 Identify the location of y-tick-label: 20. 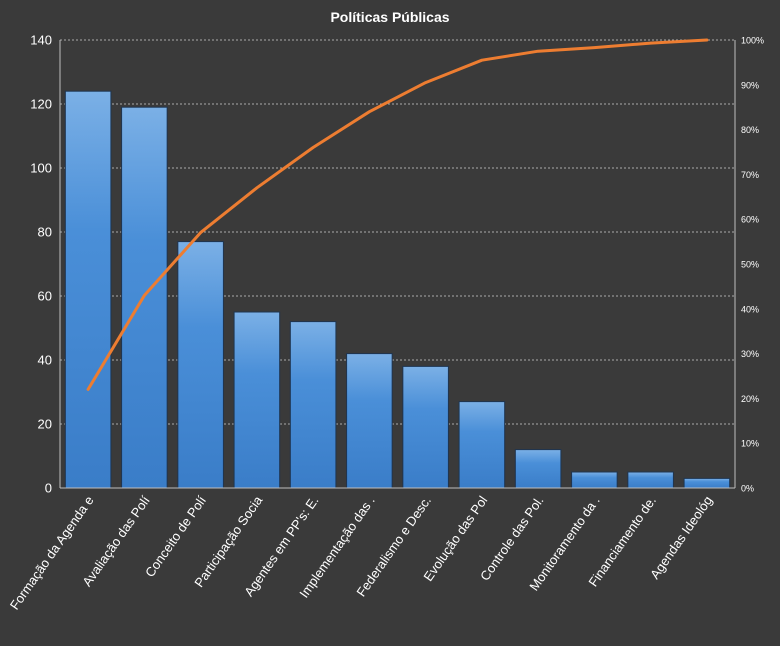
(45, 424).